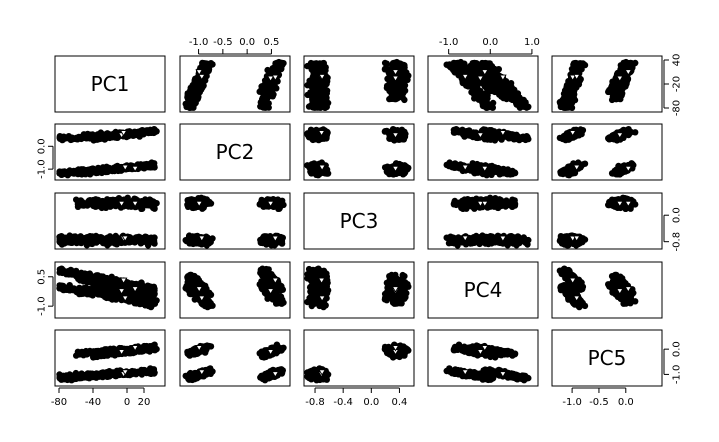  I want to click on panel-points-r1-c3, so click(358, 85).